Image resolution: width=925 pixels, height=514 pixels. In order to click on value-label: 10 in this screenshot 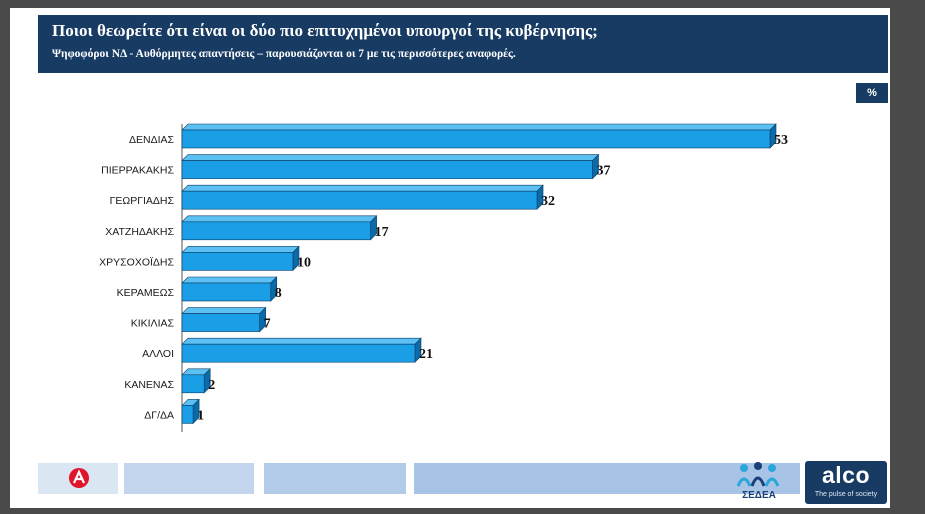, I will do `click(304, 262)`.